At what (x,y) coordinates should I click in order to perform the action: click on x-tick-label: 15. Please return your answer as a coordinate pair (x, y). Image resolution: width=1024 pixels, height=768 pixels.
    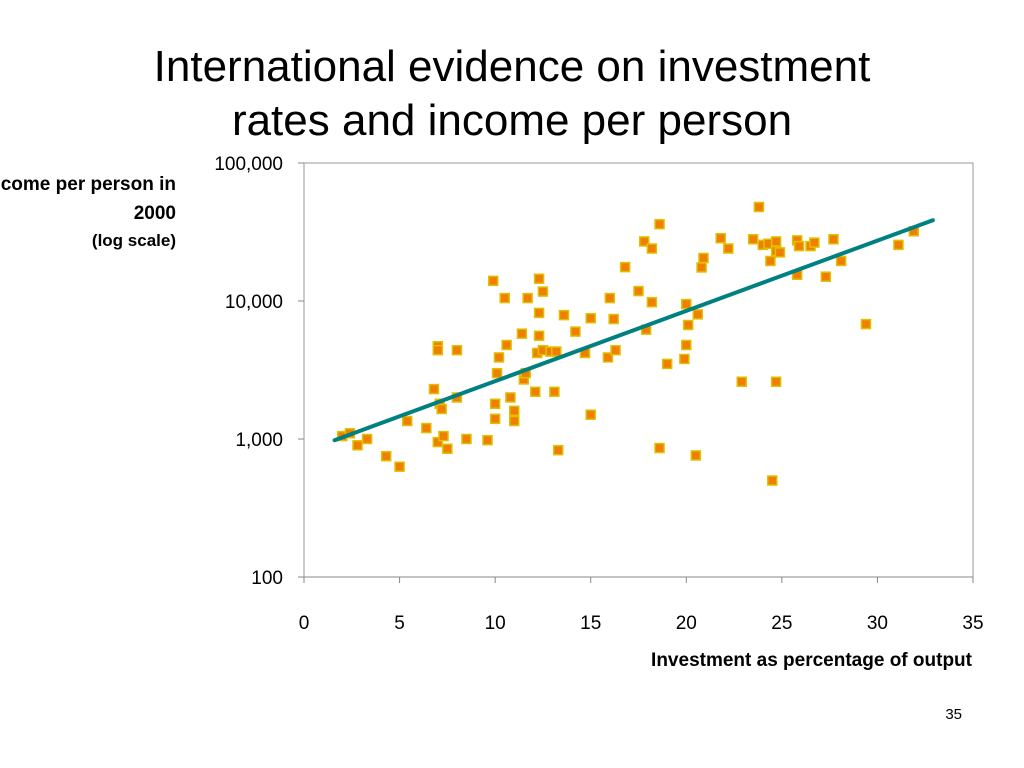
    Looking at the image, I should click on (590, 623).